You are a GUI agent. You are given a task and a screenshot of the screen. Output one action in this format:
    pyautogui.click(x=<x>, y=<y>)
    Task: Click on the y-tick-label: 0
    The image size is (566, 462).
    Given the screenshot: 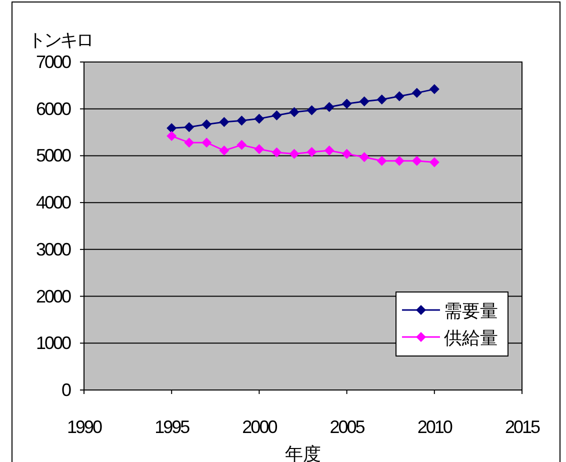 What is the action you would take?
    pyautogui.click(x=66, y=390)
    